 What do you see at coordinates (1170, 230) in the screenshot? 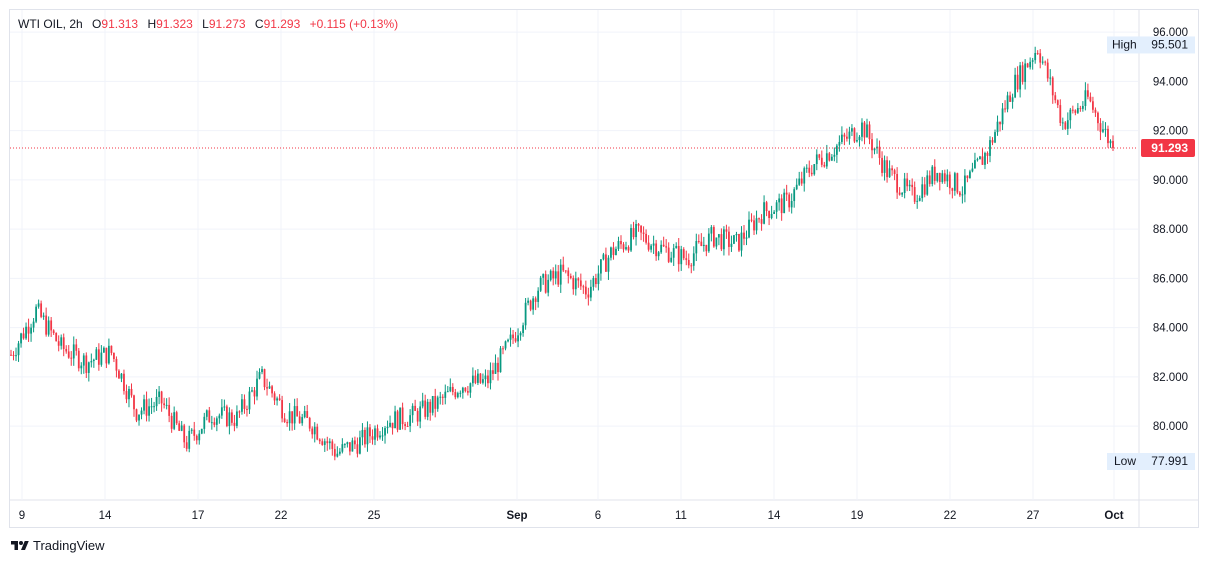
I see `price-tick-label: 88.000` at bounding box center [1170, 230].